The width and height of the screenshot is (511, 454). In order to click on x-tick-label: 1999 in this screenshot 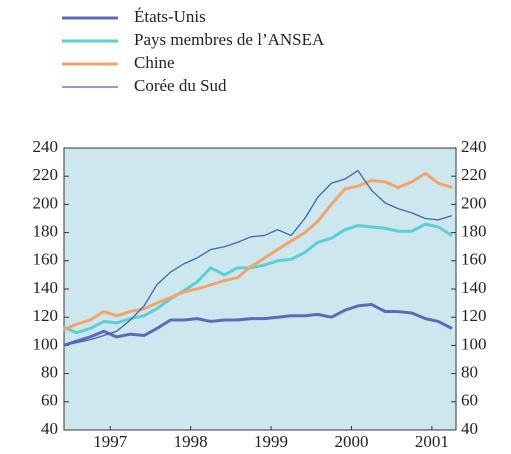, I will do `click(271, 441)`.